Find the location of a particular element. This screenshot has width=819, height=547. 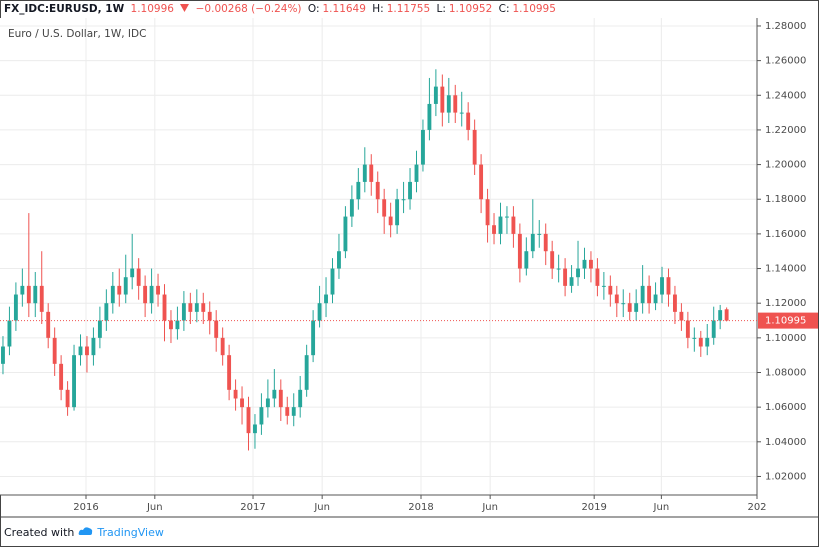

y-tick-label: 1.10000 is located at coordinates (785, 338).